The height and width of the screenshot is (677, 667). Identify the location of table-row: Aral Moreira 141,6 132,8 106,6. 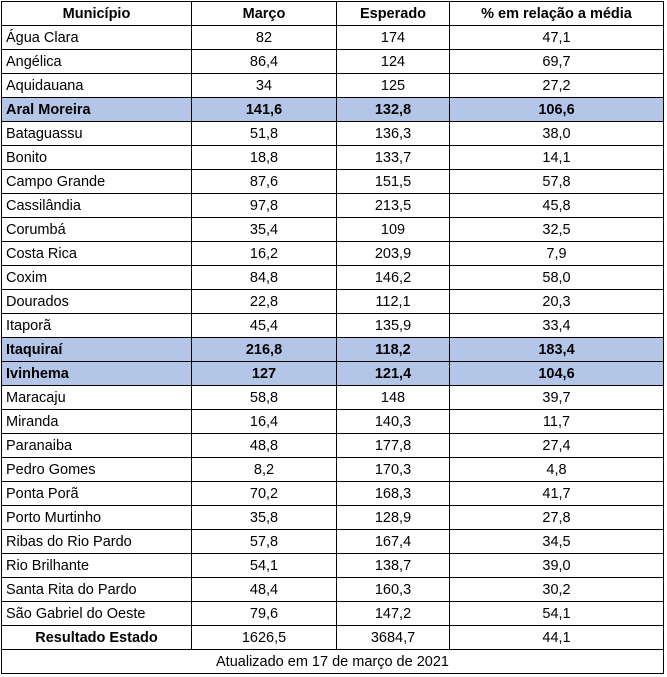
(332, 109).